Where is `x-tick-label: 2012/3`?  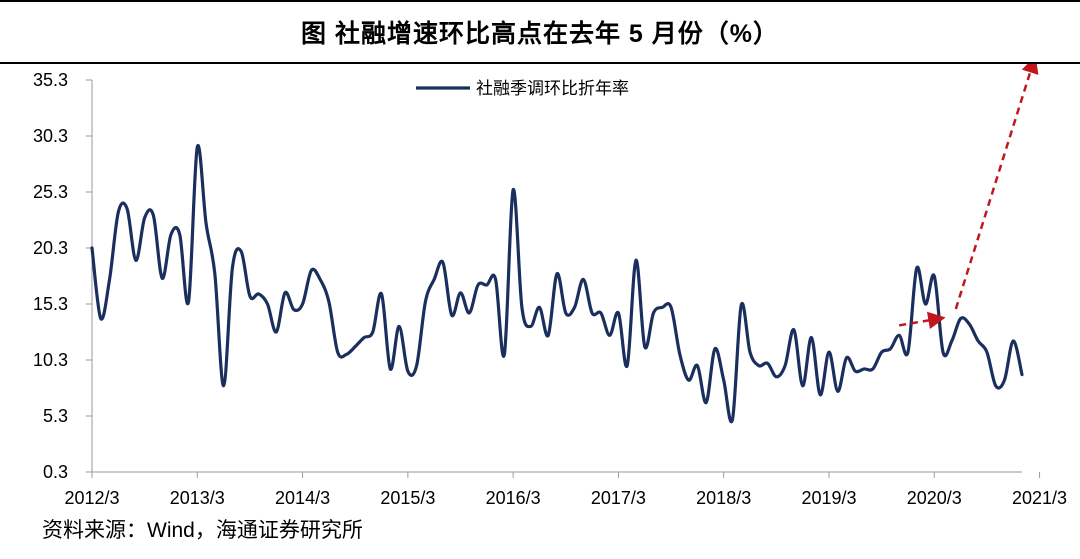
x-tick-label: 2012/3 is located at coordinates (91, 498).